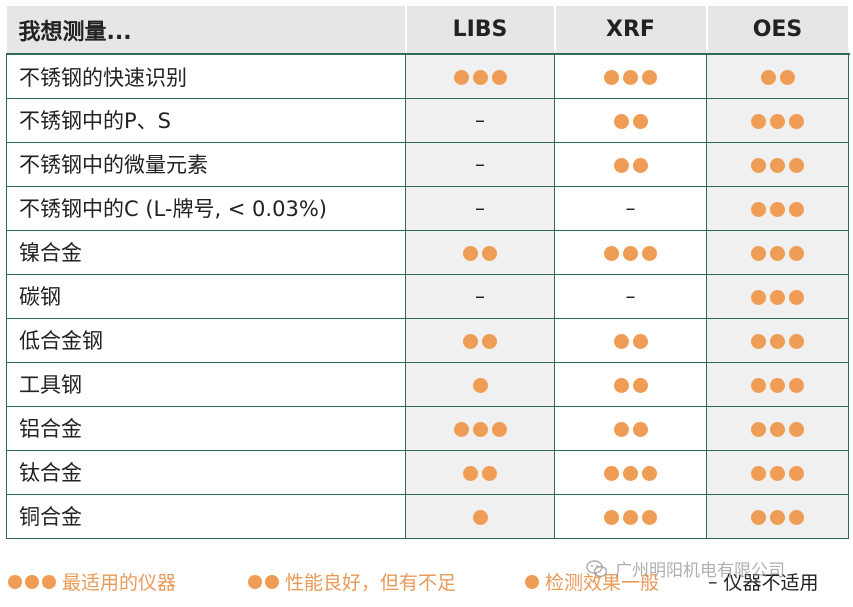  I want to click on row-label: 不锈钢中的P、S, so click(206, 120).